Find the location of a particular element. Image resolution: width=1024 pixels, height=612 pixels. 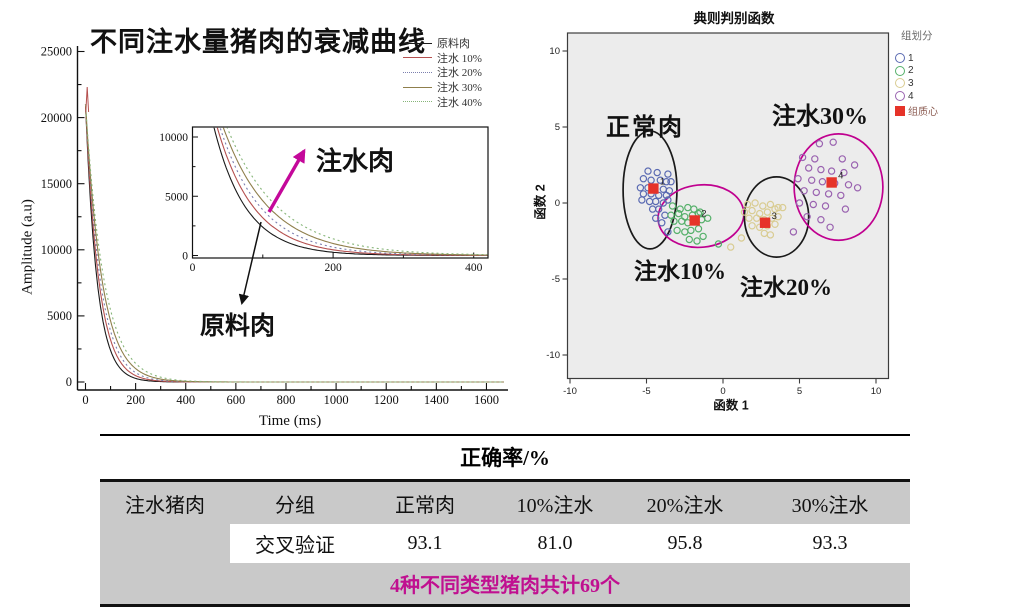

legend-item-20: 注水 20% is located at coordinates (442, 72).